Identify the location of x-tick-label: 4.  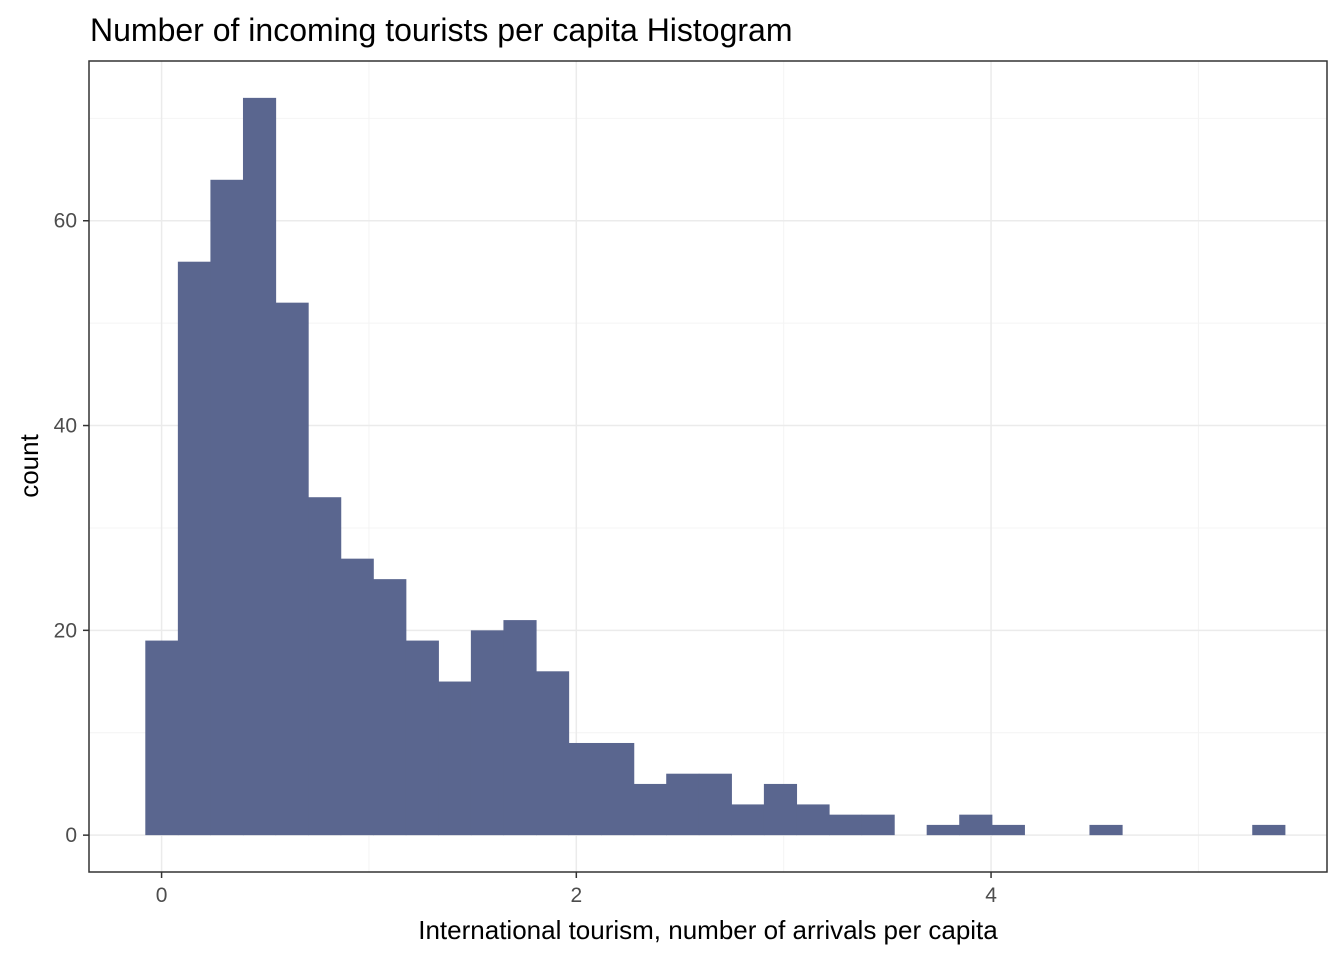
(991, 895).